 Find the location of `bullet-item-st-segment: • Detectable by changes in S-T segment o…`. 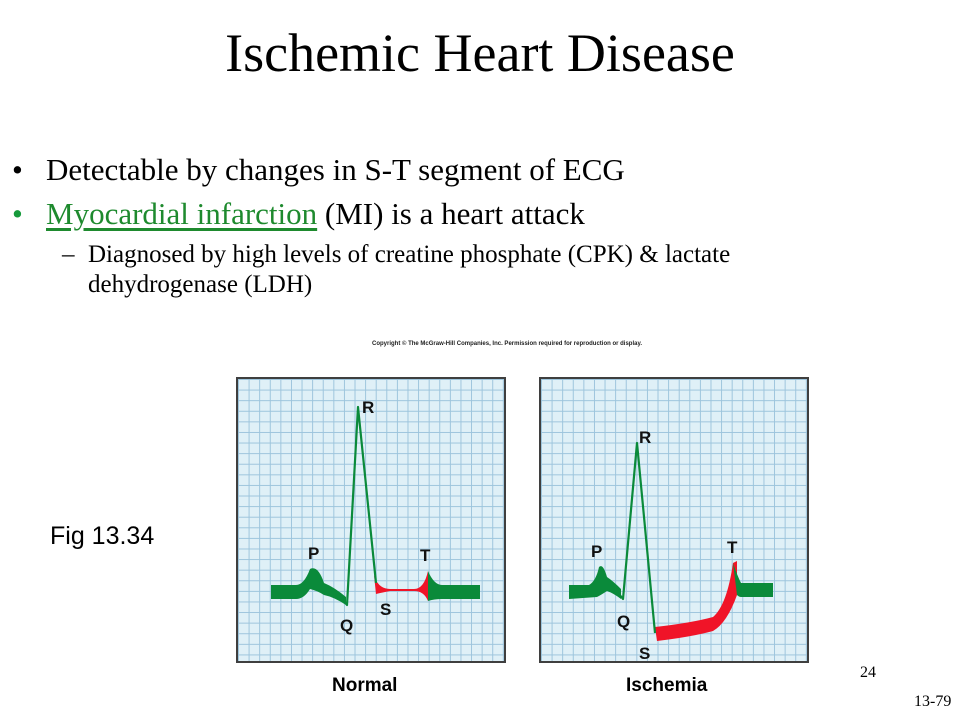

bullet-item-st-segment: • Detectable by changes in S-T segment o… is located at coordinates (477, 170).